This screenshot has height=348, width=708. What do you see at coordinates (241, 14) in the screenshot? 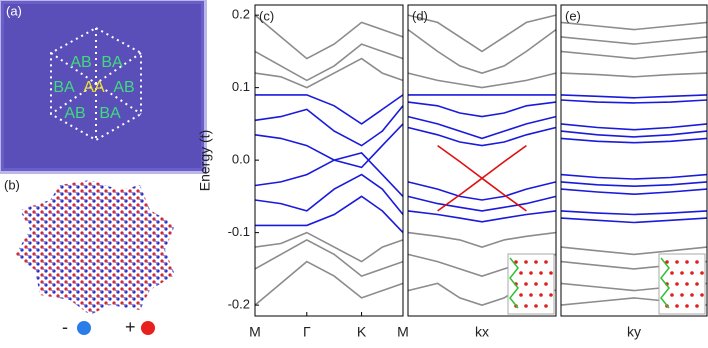
I see `y-tick-label: 0.2` at bounding box center [241, 14].